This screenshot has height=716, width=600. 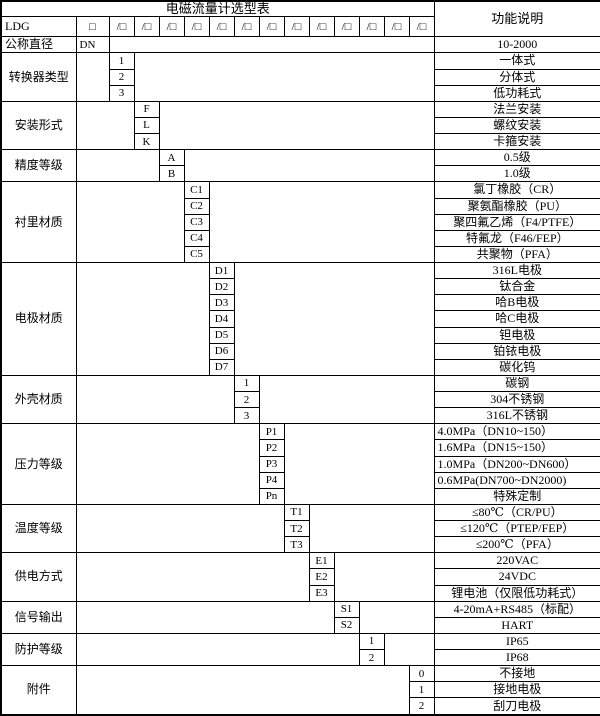 What do you see at coordinates (516, 625) in the screenshot?
I see `desc-cell: HART` at bounding box center [516, 625].